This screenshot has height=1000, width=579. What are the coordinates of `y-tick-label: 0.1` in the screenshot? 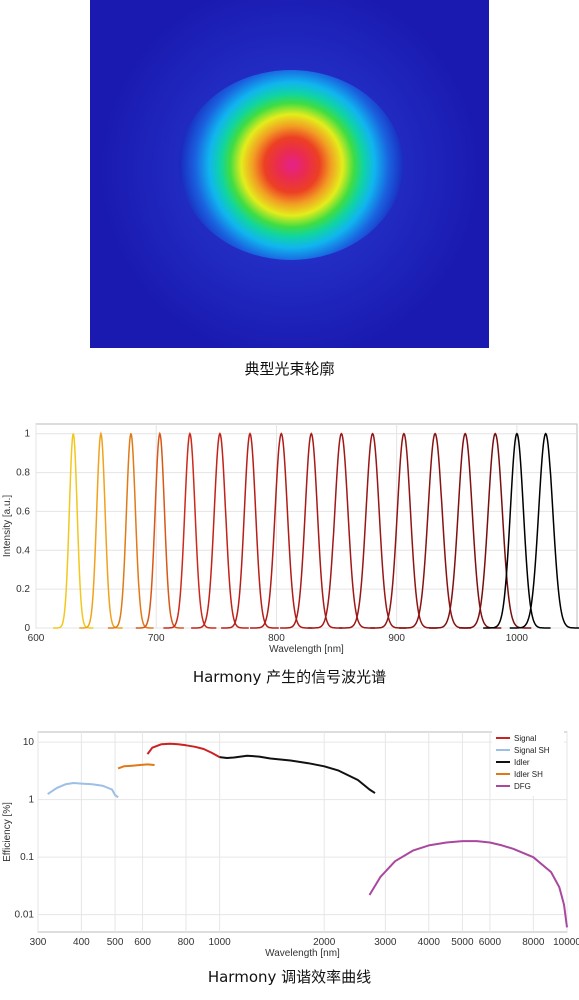 It's located at (27, 857).